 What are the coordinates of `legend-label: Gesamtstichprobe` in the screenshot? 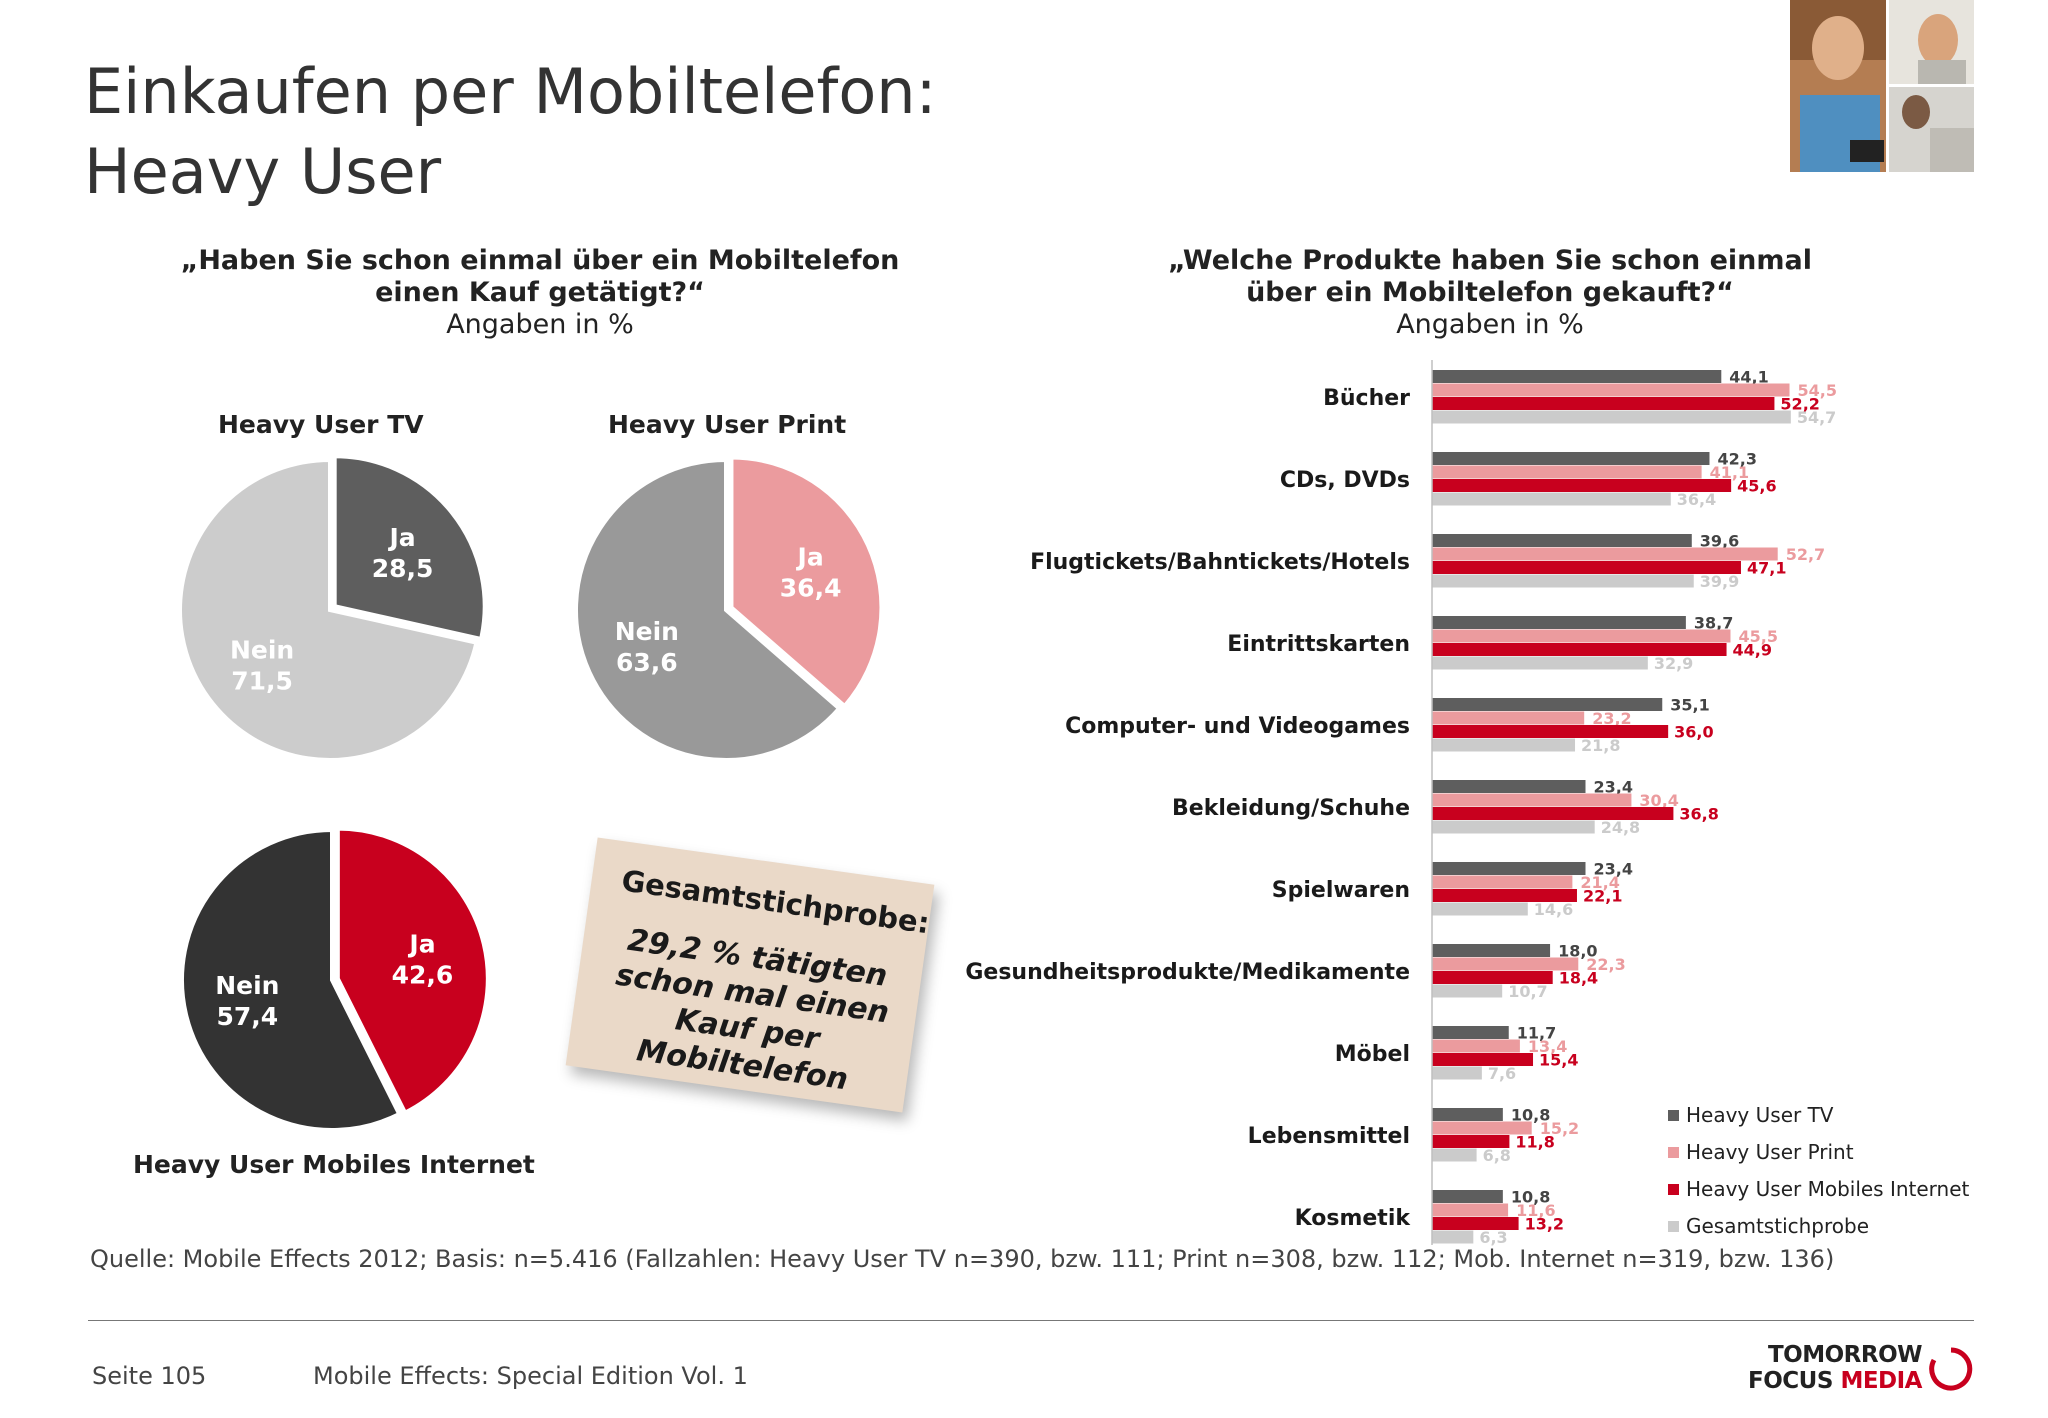 It's located at (1777, 1226).